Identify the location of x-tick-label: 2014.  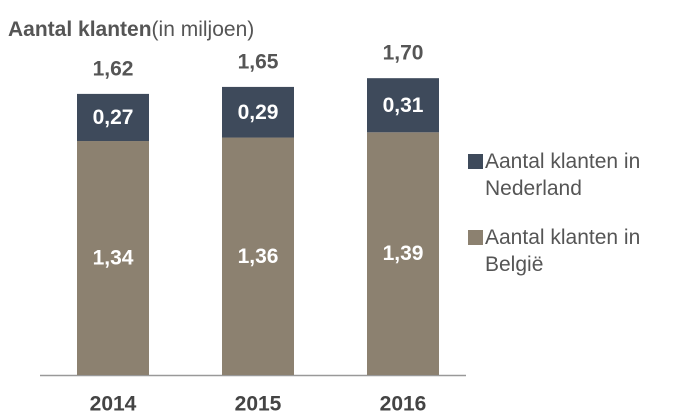
(113, 404).